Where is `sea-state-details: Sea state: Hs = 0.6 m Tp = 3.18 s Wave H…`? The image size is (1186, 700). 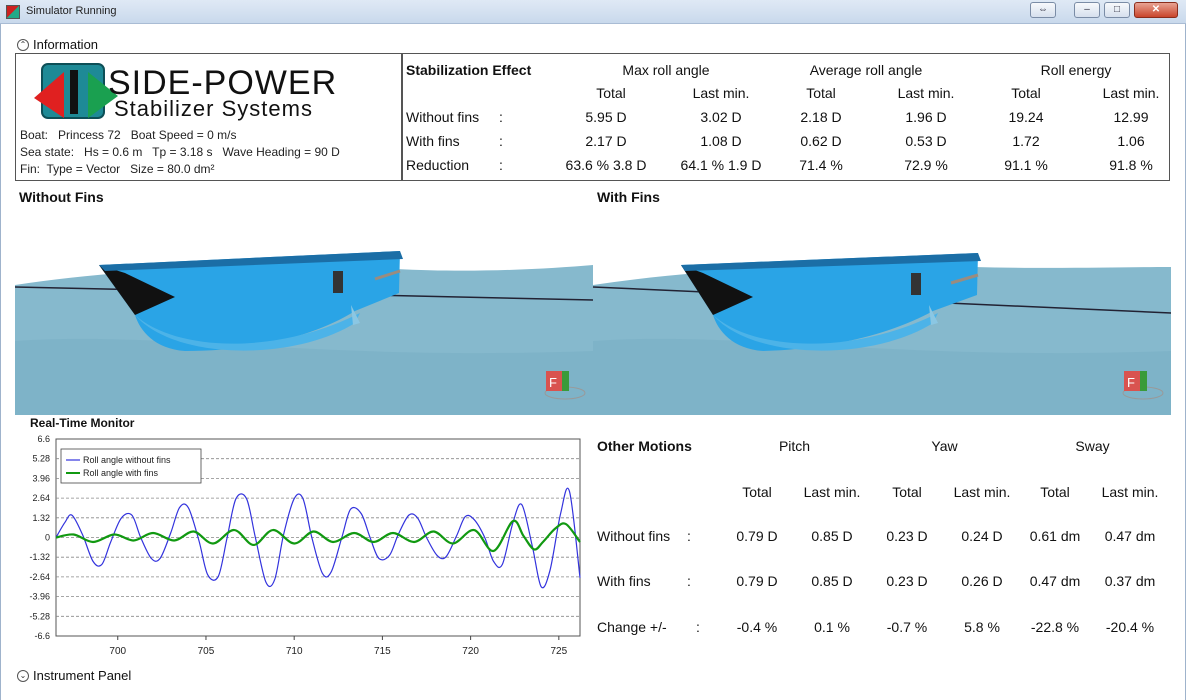 sea-state-details: Sea state: Hs = 0.6 m Tp = 3.18 s Wave H… is located at coordinates (180, 152).